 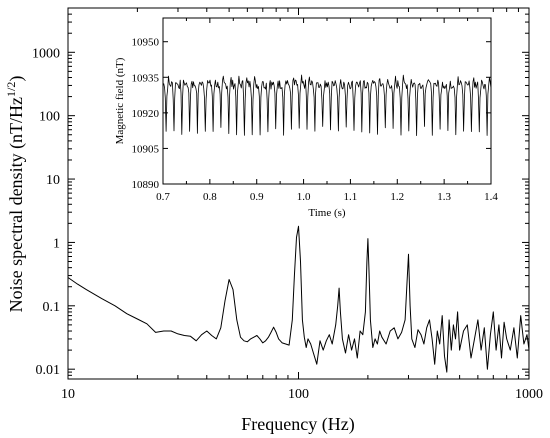 What do you see at coordinates (351, 197) in the screenshot?
I see `inset-x-tick-label: 1.1` at bounding box center [351, 197].